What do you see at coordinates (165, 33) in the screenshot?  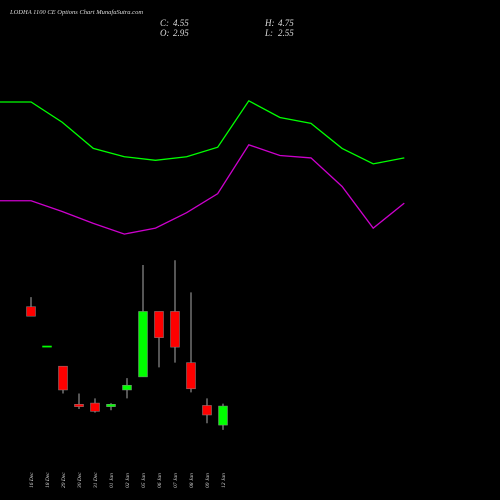 I see `ohlc-label: O:` at bounding box center [165, 33].